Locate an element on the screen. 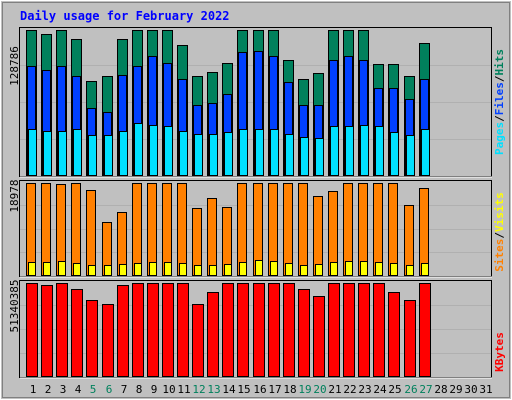 This screenshot has width=512, height=400. x-label-day-13: 13 is located at coordinates (213, 389).